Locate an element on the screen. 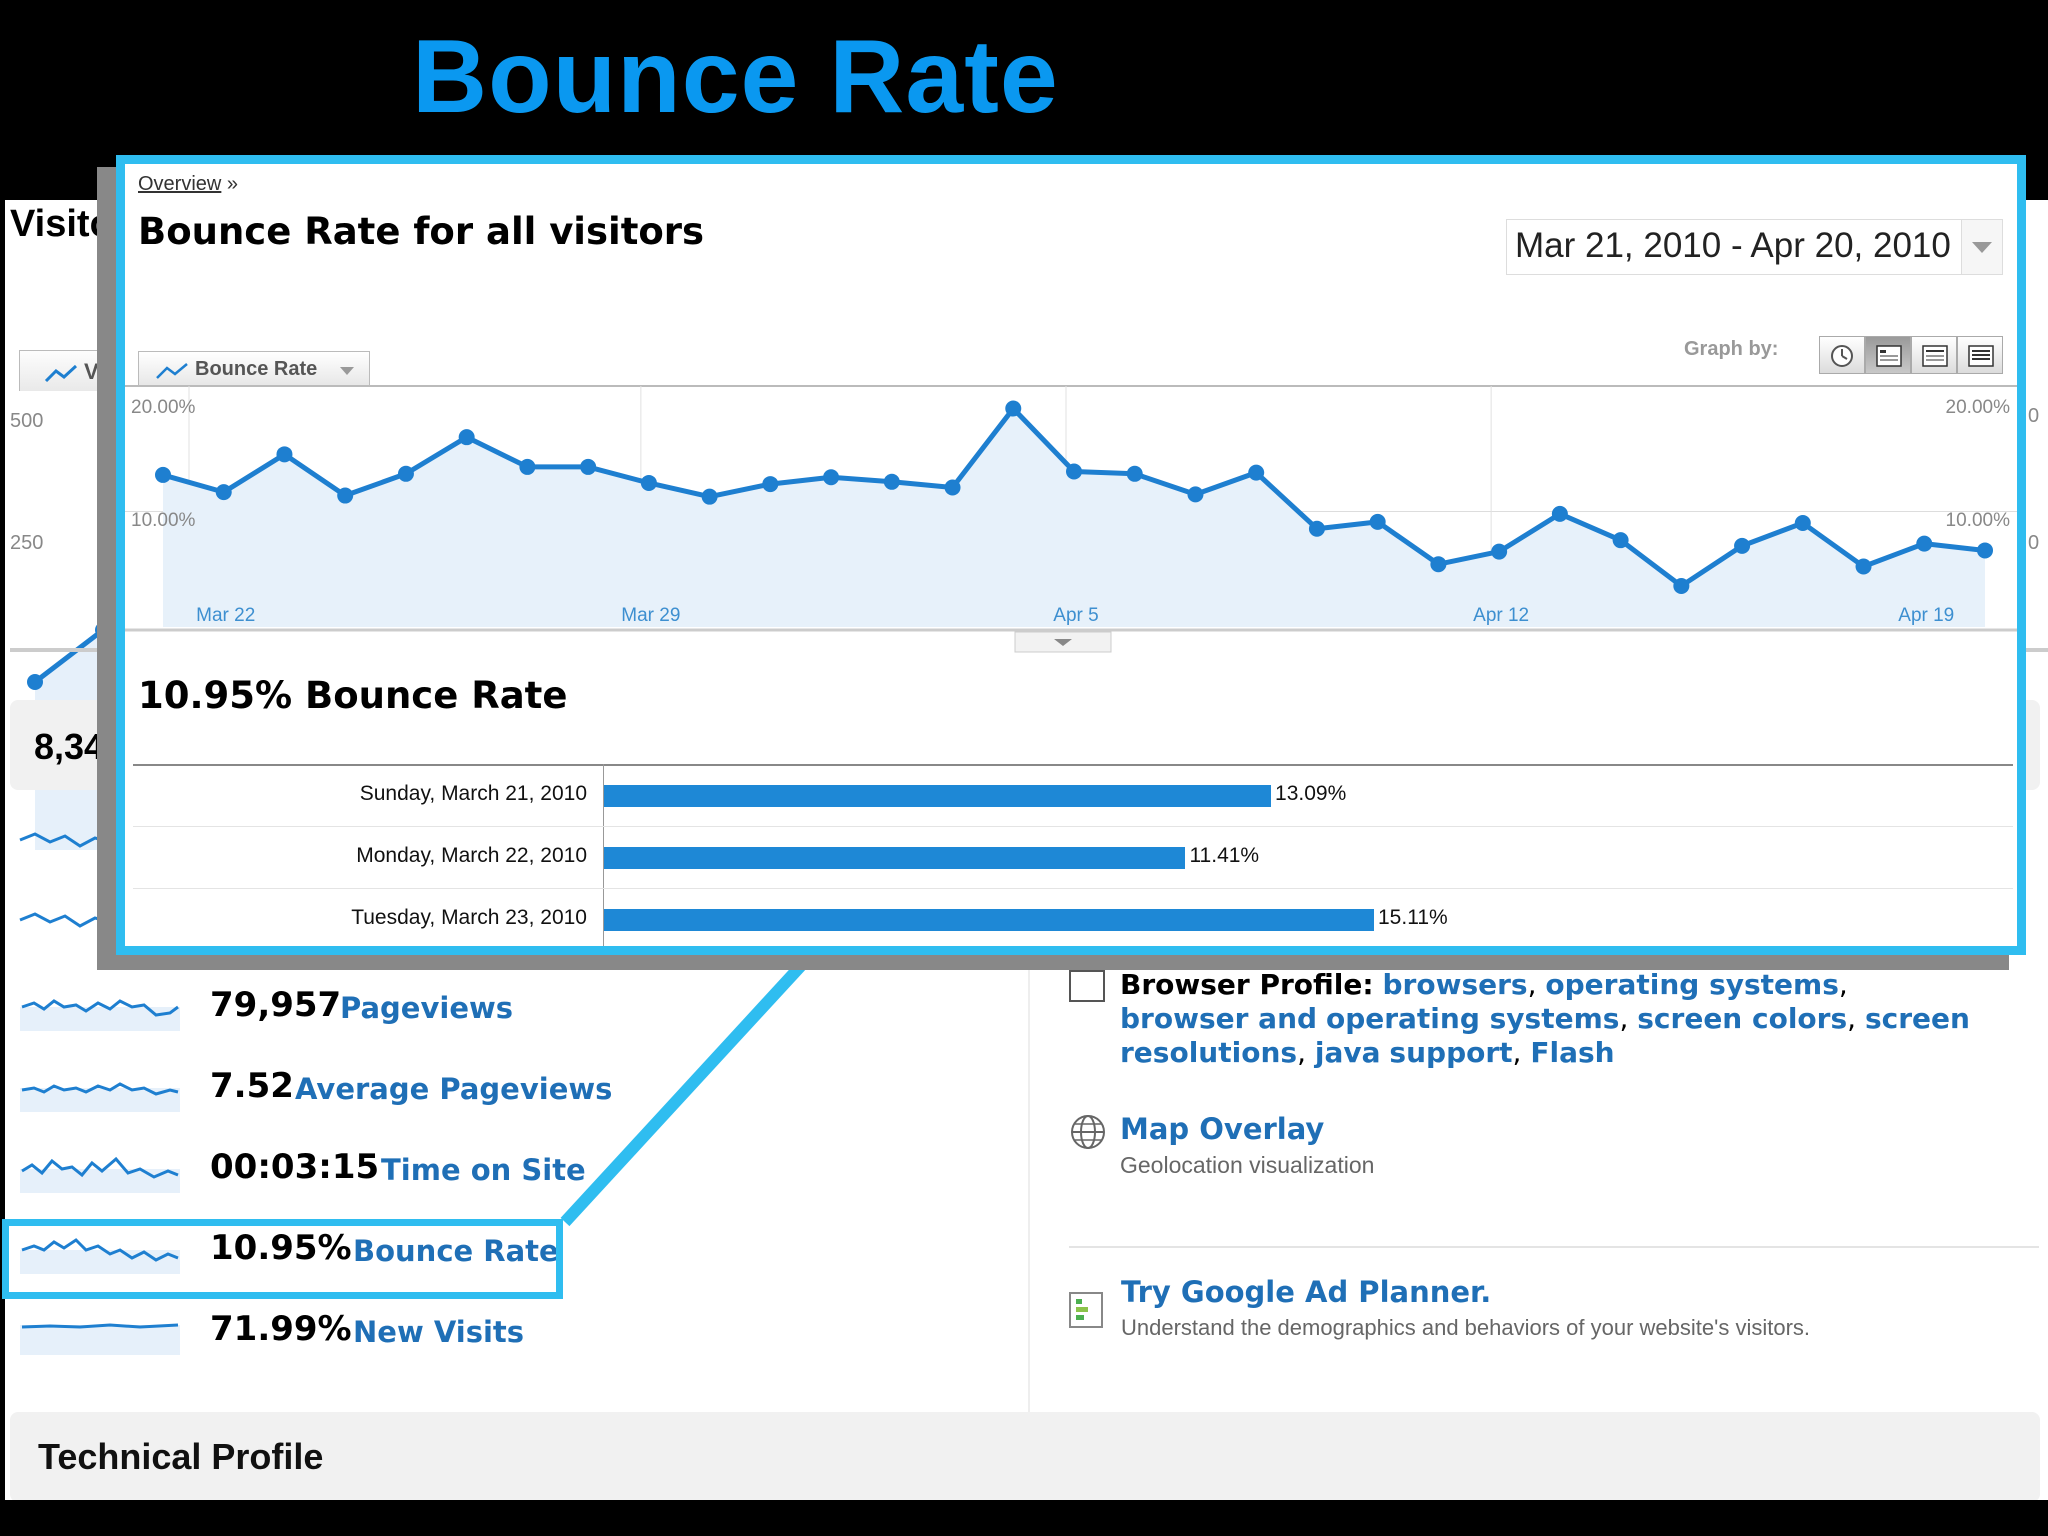 The width and height of the screenshot is (2048, 1536). row-date: Monday, March 22, 2010 is located at coordinates (471, 855).